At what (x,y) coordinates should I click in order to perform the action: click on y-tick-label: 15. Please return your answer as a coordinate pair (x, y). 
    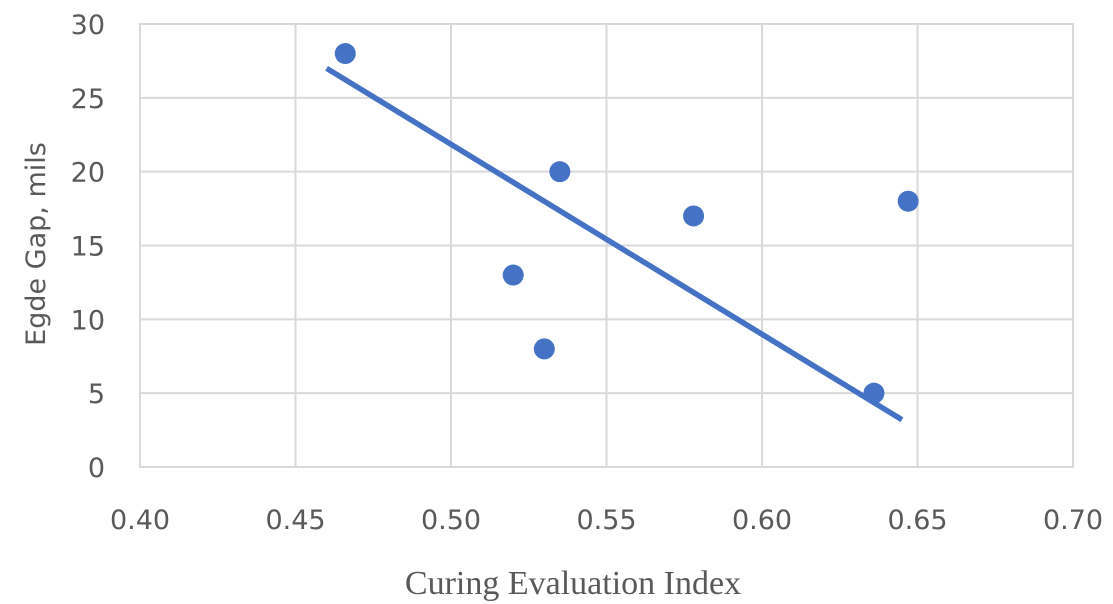
    Looking at the image, I should click on (88, 247).